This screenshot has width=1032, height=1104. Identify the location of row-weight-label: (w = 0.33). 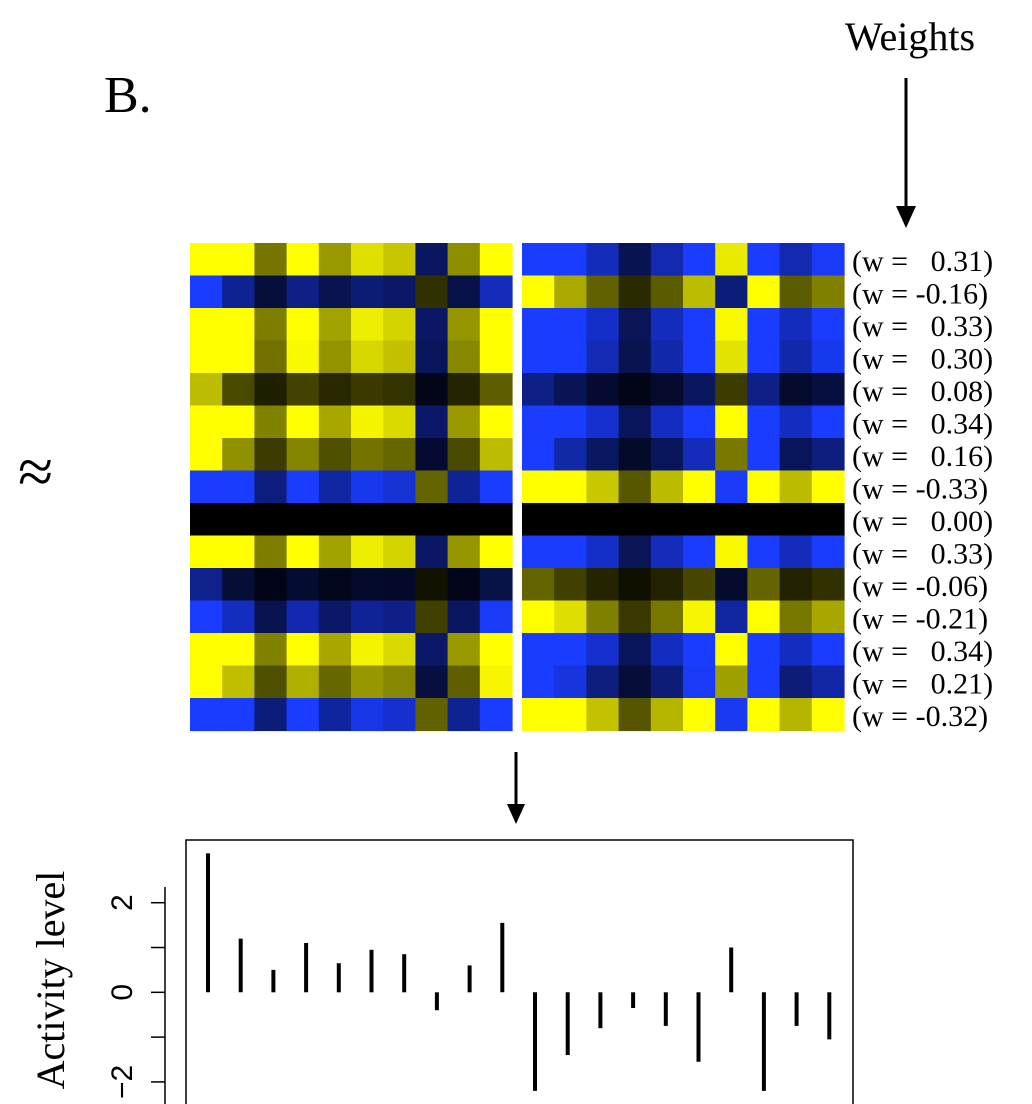
(922, 326).